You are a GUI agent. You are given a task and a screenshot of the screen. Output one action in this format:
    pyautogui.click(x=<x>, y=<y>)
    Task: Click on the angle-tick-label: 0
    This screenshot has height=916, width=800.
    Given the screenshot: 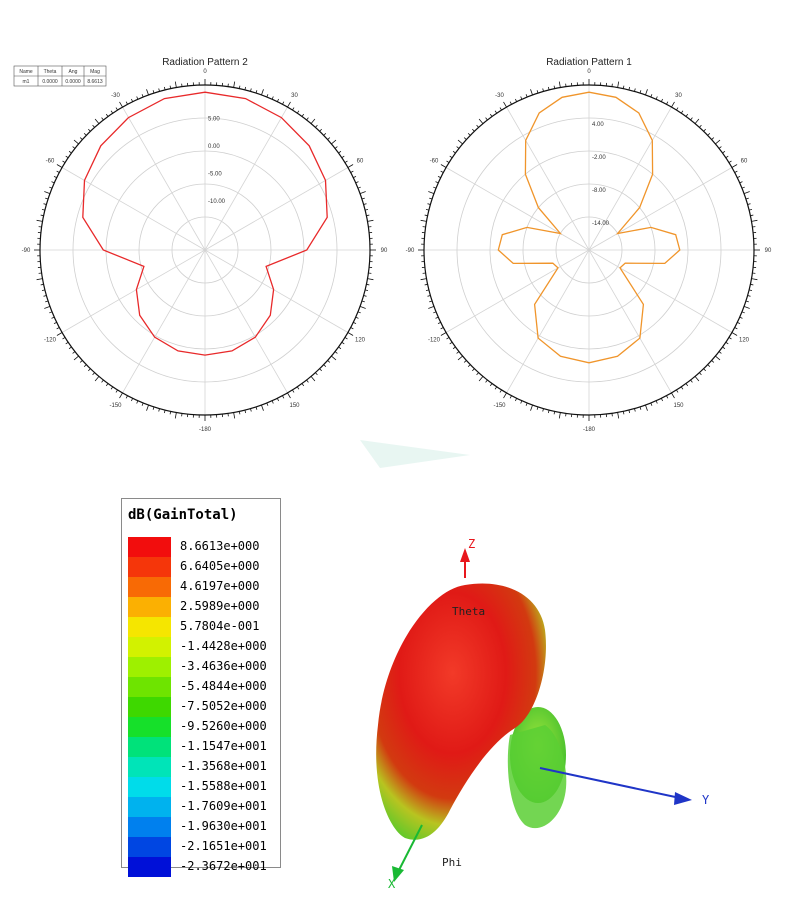 What is the action you would take?
    pyautogui.click(x=205, y=72)
    